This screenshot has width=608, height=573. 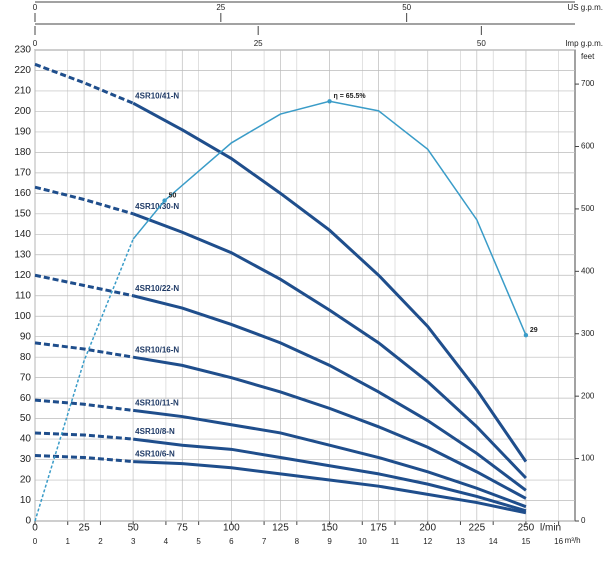 I want to click on x2-tick-label: 10, so click(x=362, y=541).